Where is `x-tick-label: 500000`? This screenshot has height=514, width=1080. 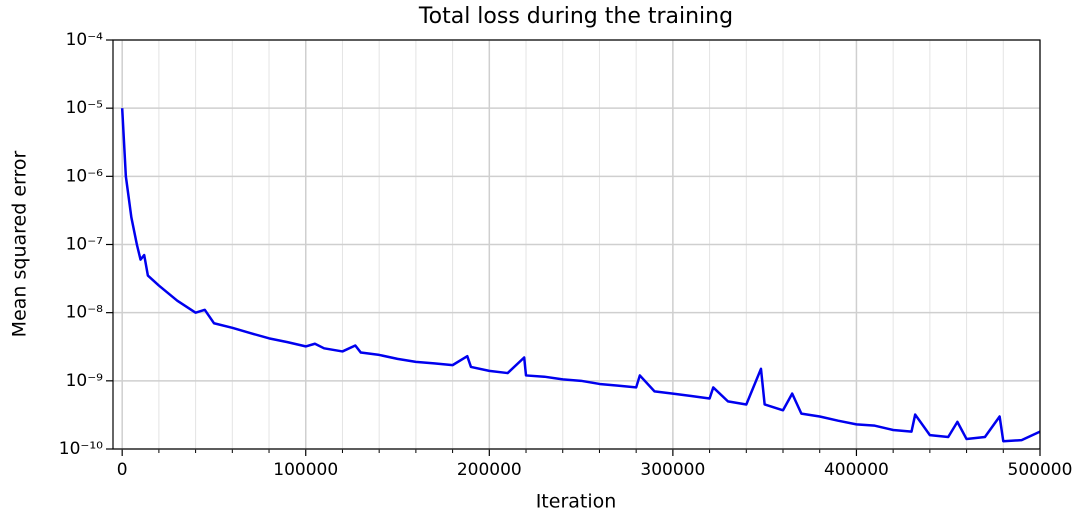
x-tick-label: 500000 is located at coordinates (1040, 470).